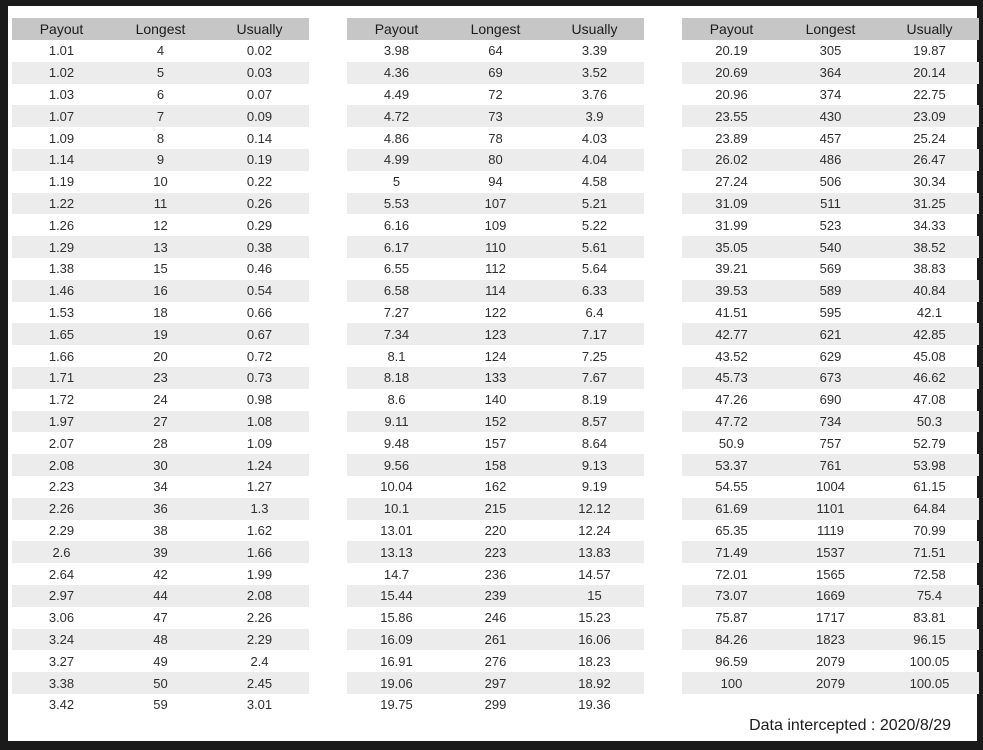  I want to click on cell: 10.04, so click(396, 487).